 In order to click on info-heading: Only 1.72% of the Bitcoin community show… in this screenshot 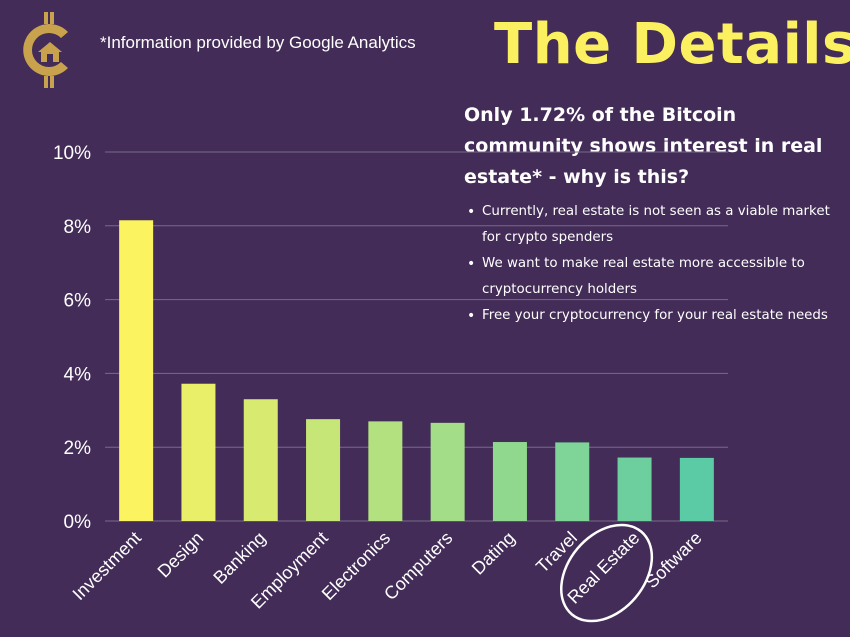, I will do `click(643, 146)`.